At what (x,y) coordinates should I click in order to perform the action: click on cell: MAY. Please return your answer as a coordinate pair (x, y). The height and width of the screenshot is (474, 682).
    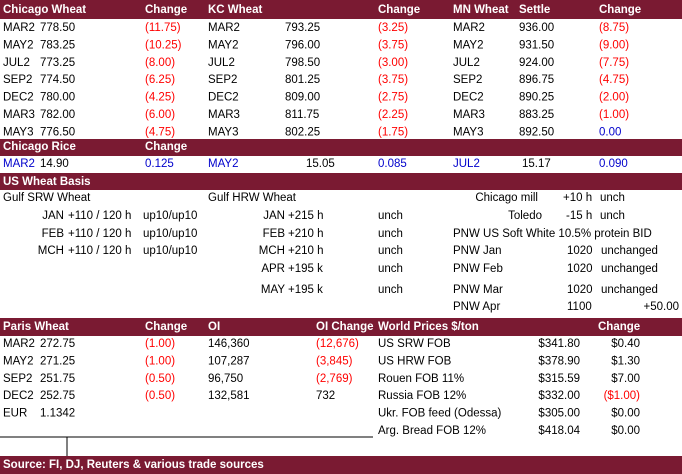
    Looking at the image, I should click on (273, 290).